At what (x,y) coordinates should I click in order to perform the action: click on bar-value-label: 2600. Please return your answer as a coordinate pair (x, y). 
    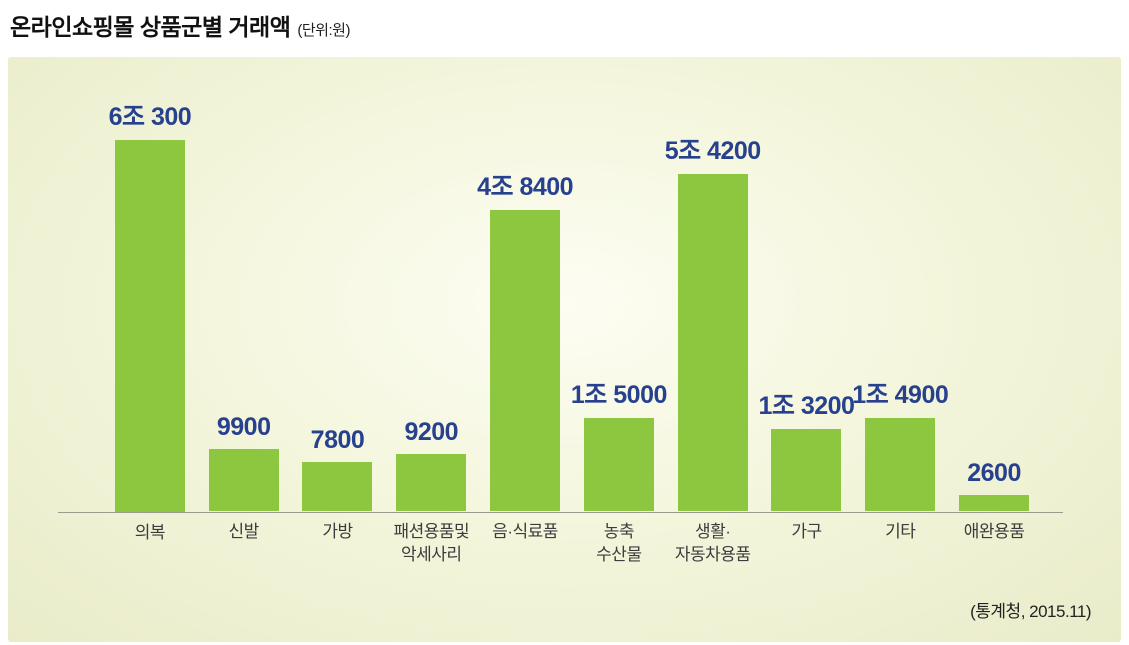
    Looking at the image, I should click on (994, 473).